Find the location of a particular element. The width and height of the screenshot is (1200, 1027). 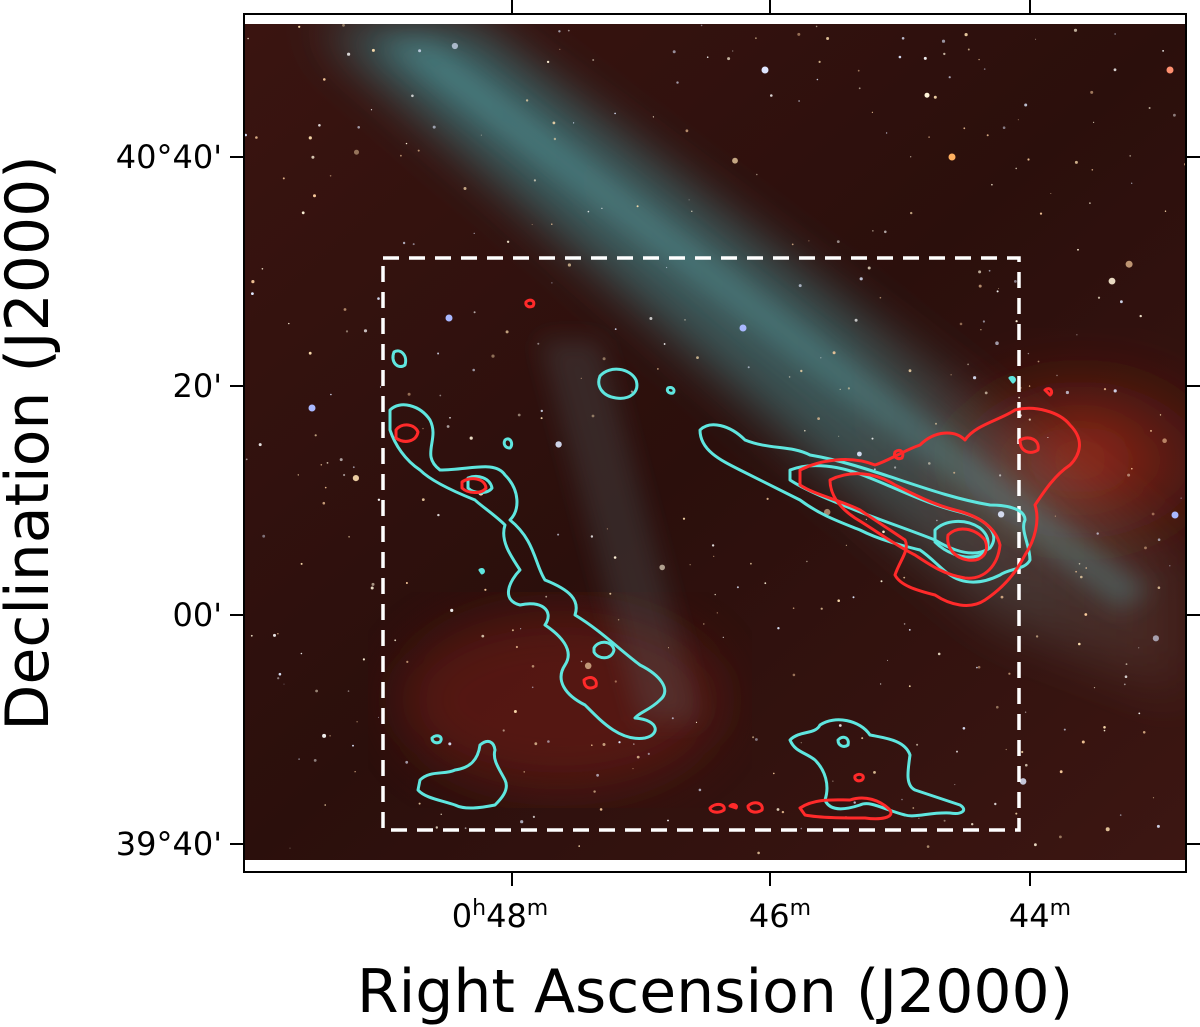

y-tick-label: 20' is located at coordinates (197, 386).